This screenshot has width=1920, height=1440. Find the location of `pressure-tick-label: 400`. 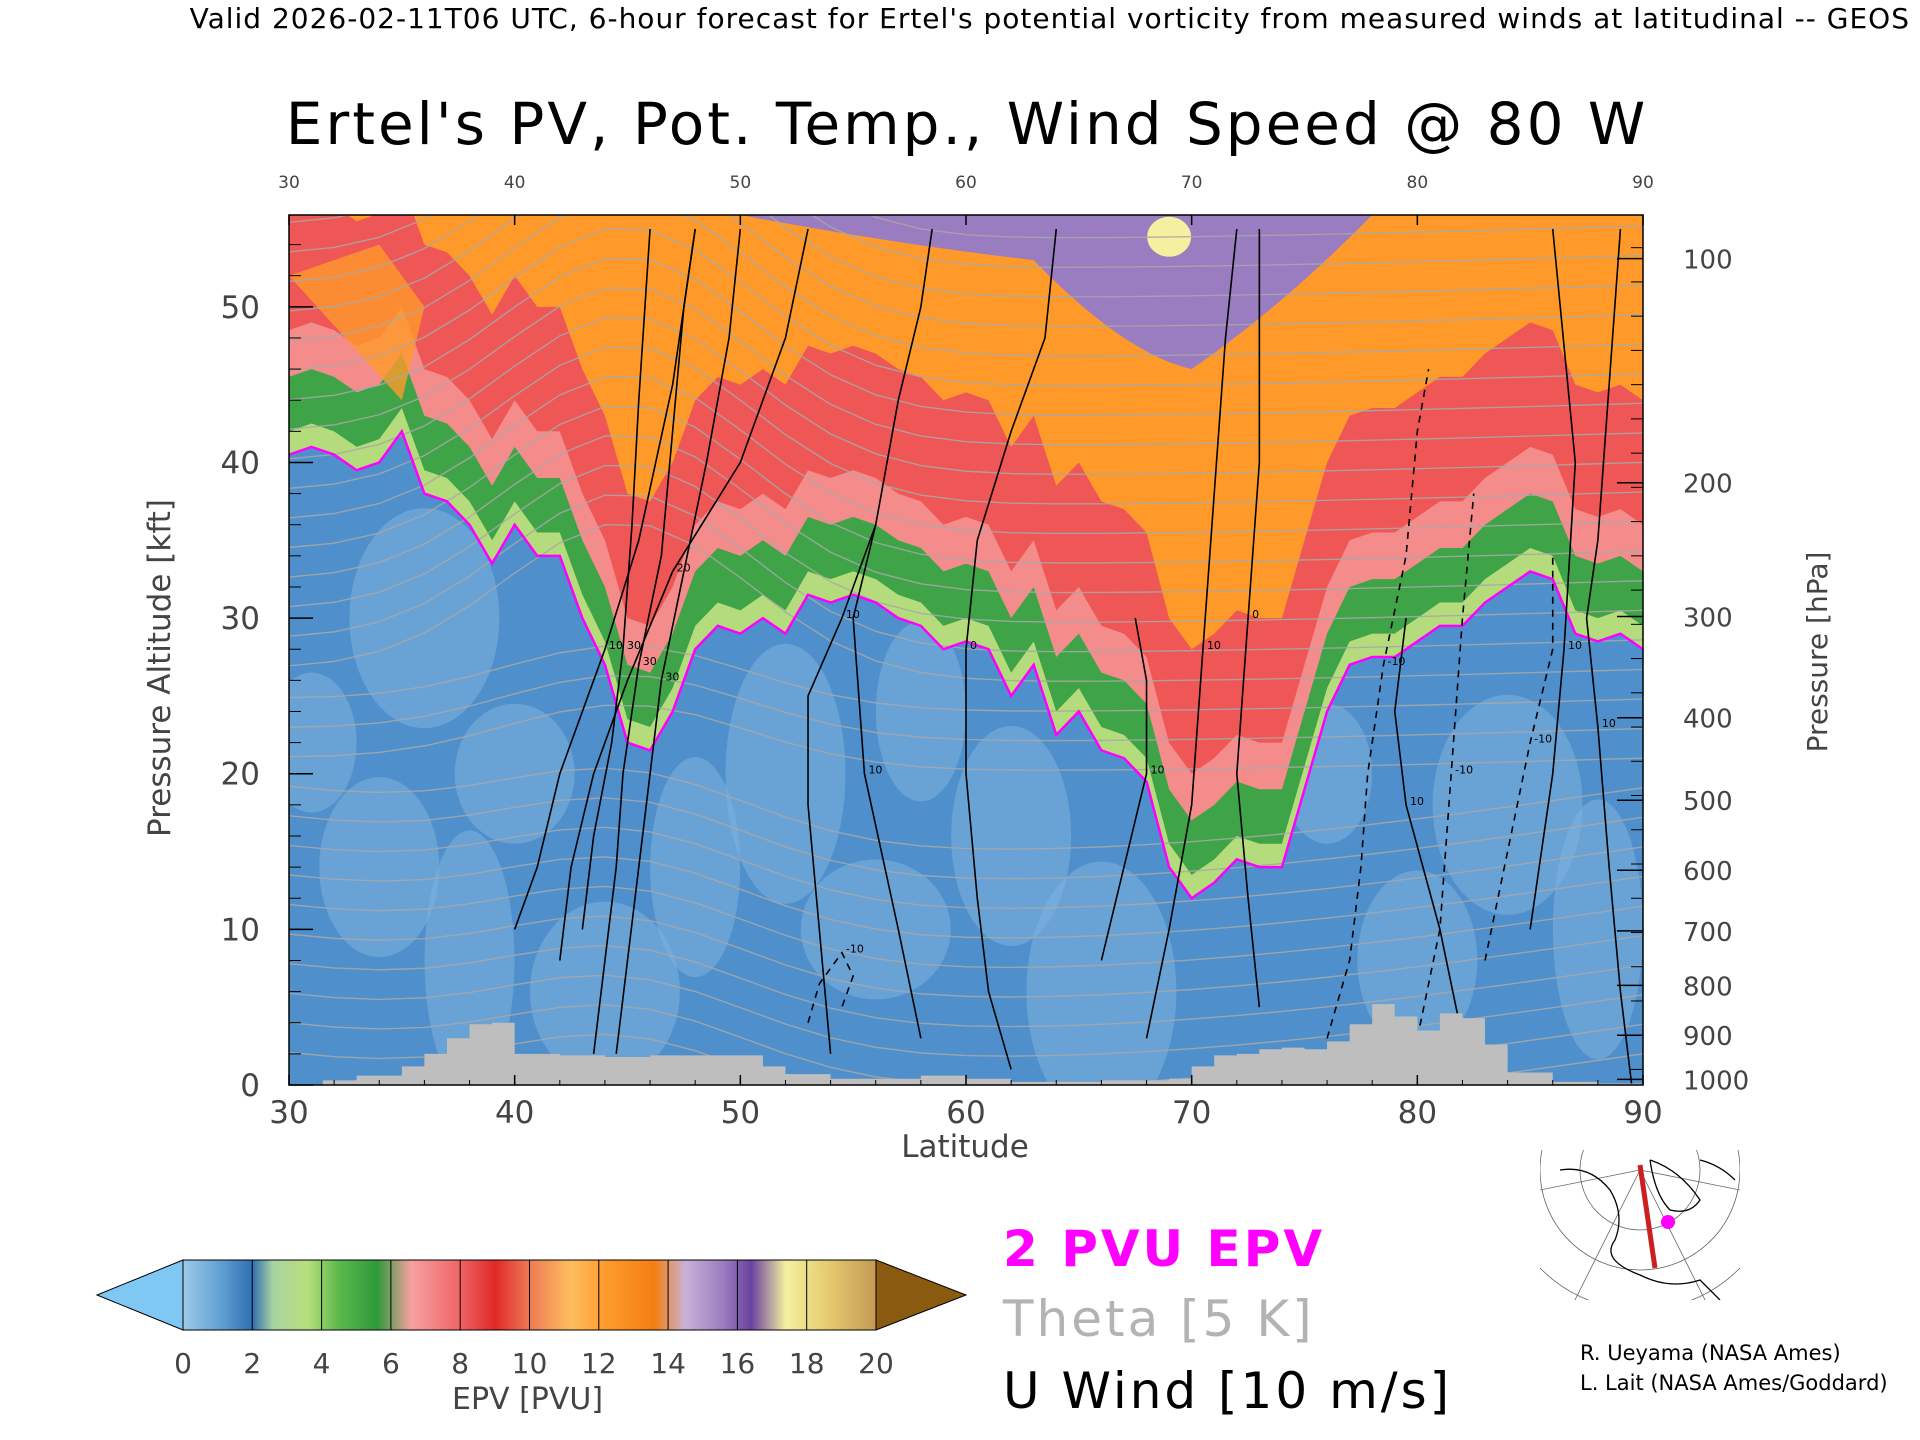

pressure-tick-label: 400 is located at coordinates (1708, 720).